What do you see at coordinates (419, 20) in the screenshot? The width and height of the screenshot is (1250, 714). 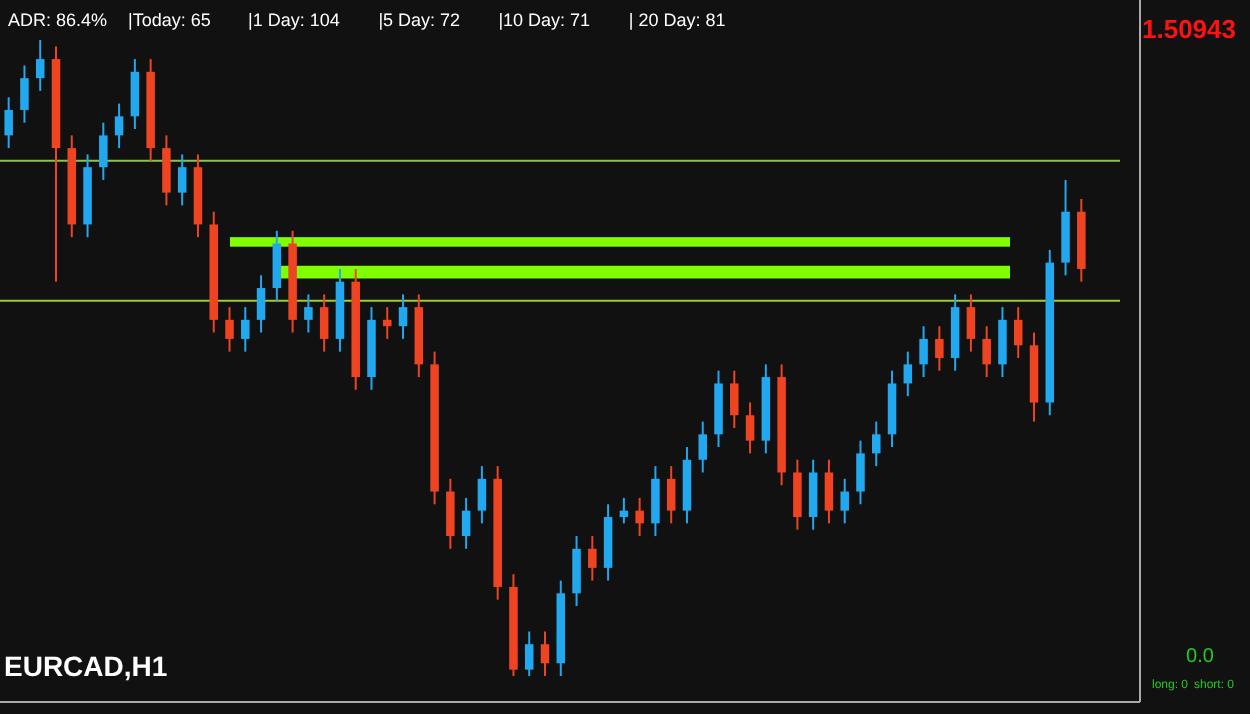 I see `text: |5 Day: 72` at bounding box center [419, 20].